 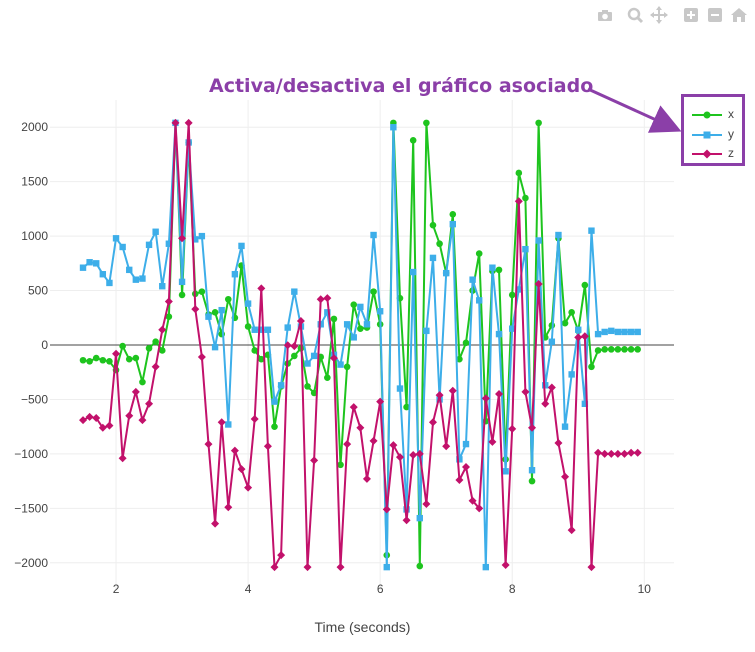 What do you see at coordinates (715, 15) in the screenshot?
I see `zoom-out-icon` at bounding box center [715, 15].